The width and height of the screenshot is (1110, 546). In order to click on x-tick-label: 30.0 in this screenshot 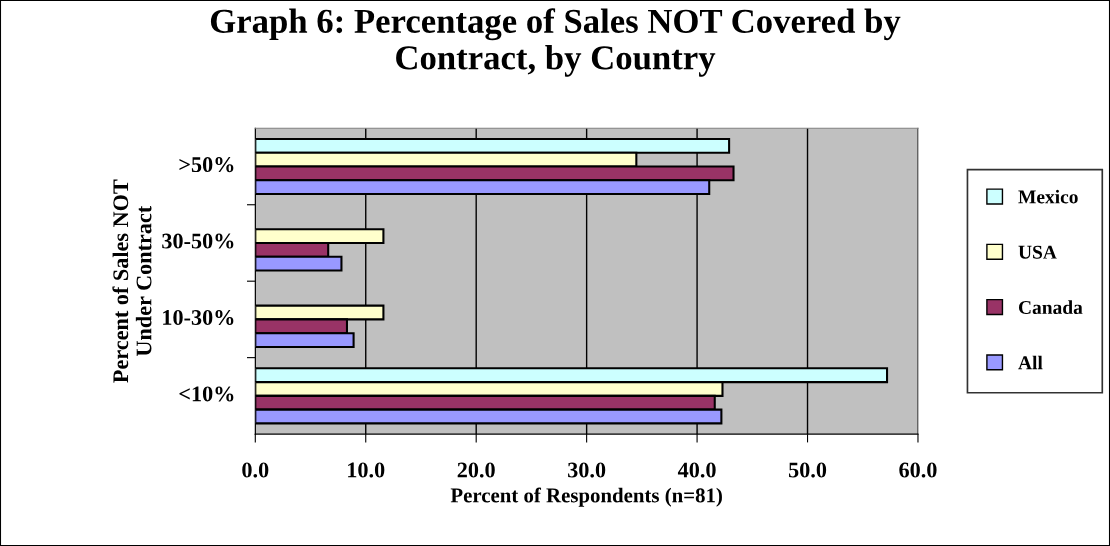, I will do `click(587, 470)`.